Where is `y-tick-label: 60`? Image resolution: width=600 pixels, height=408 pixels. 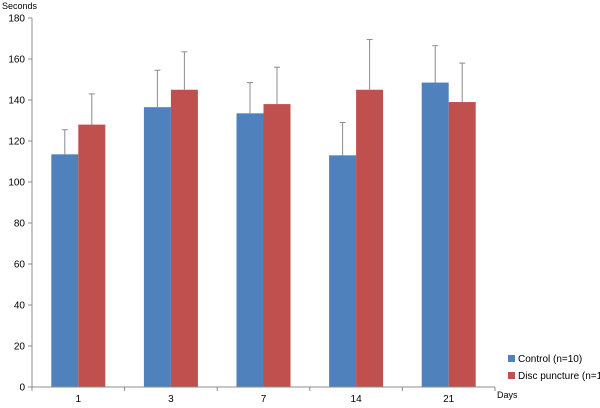 y-tick-label: 60 is located at coordinates (20, 265).